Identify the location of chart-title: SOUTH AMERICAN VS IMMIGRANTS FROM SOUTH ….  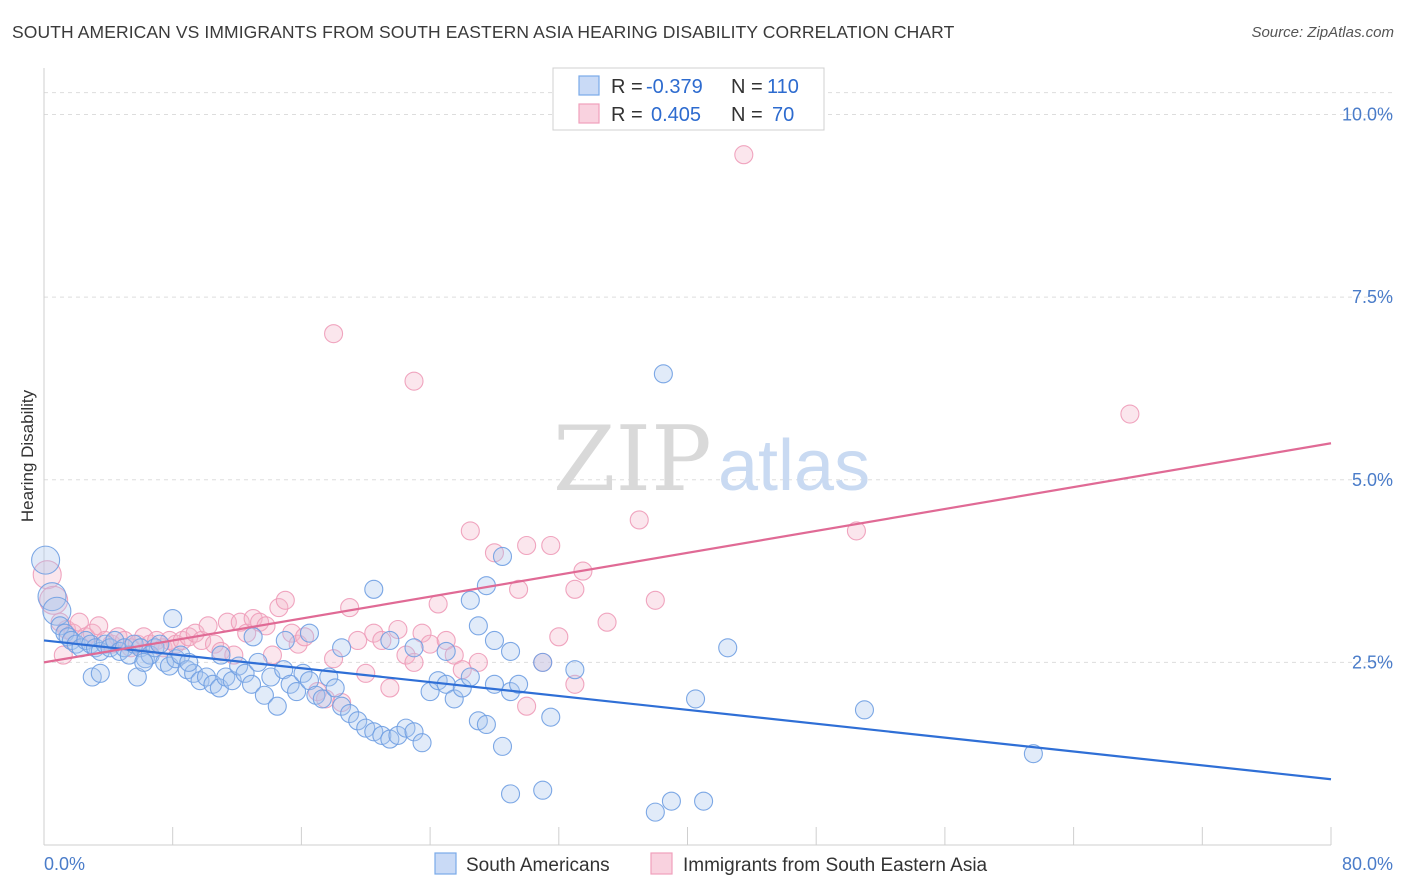
(483, 32).